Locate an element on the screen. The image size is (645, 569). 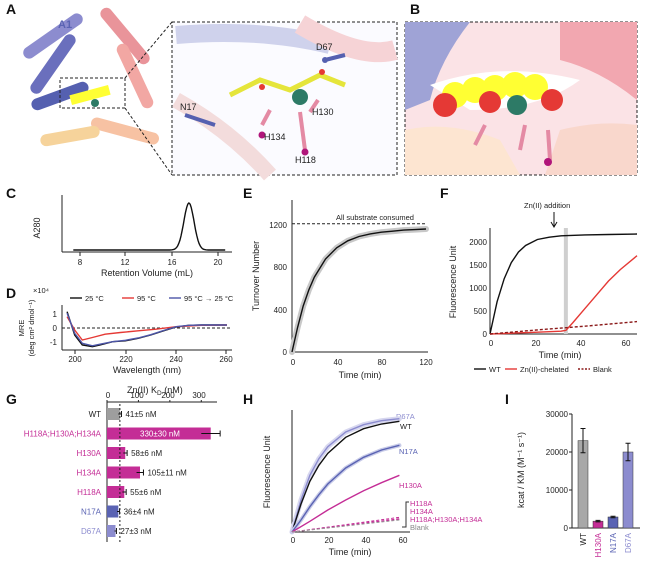
g-category-label: D67A is located at coordinates (91, 531).